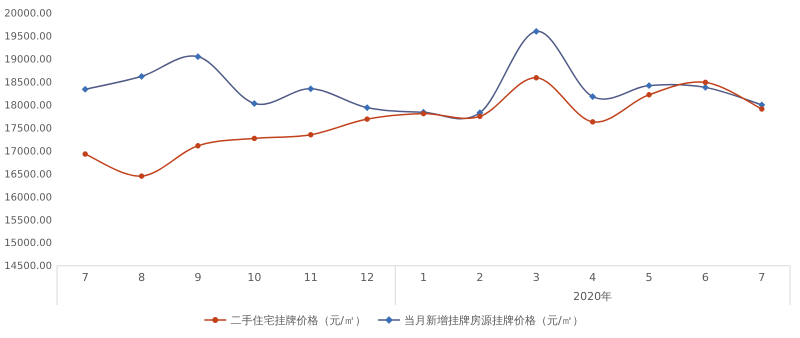 The height and width of the screenshot is (338, 800). I want to click on x-tick-label: 4, so click(592, 277).